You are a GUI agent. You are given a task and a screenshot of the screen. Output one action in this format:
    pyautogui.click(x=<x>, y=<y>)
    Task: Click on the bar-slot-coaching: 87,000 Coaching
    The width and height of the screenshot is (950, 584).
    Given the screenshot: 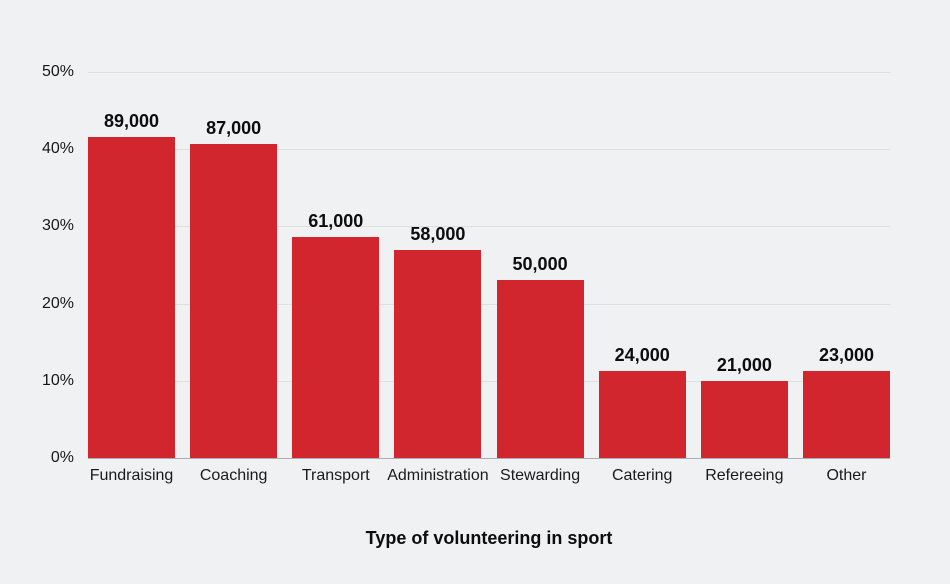 What is the action you would take?
    pyautogui.click(x=234, y=278)
    